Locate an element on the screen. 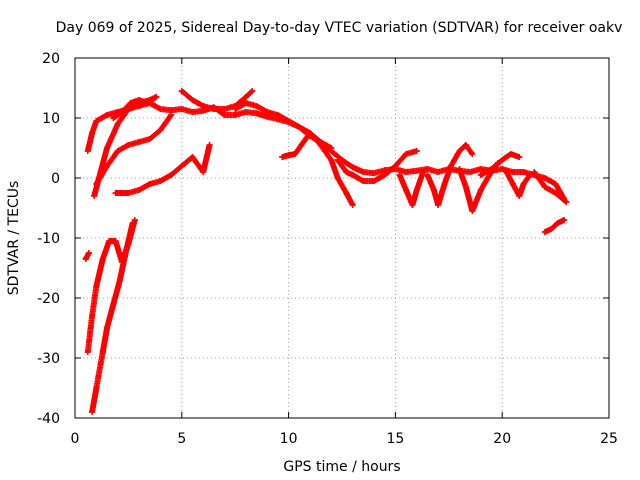  y-tick-labels: -40 -30 -20 -10 0 10 20 is located at coordinates (48, 239).